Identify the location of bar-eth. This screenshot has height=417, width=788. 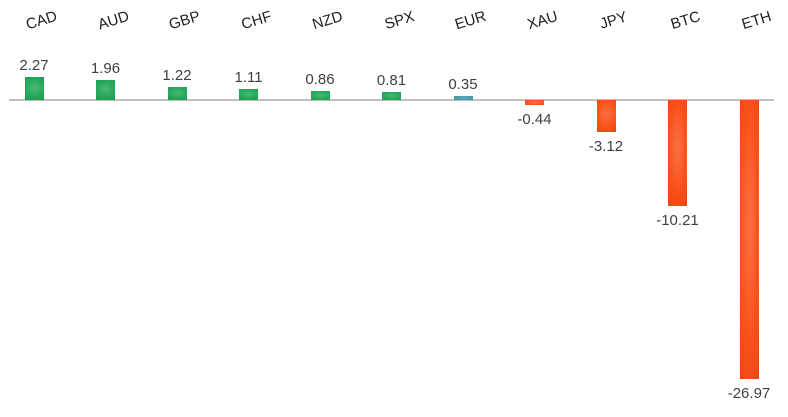
(749, 239).